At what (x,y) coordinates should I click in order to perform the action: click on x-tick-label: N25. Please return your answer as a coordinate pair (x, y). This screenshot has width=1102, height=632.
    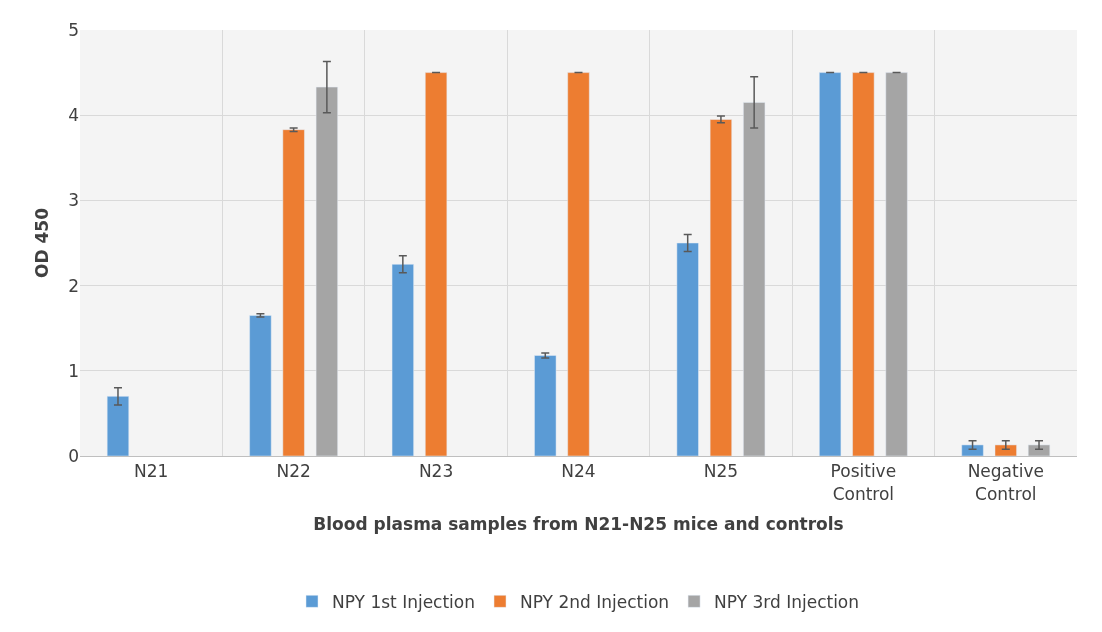
    Looking at the image, I should click on (721, 471).